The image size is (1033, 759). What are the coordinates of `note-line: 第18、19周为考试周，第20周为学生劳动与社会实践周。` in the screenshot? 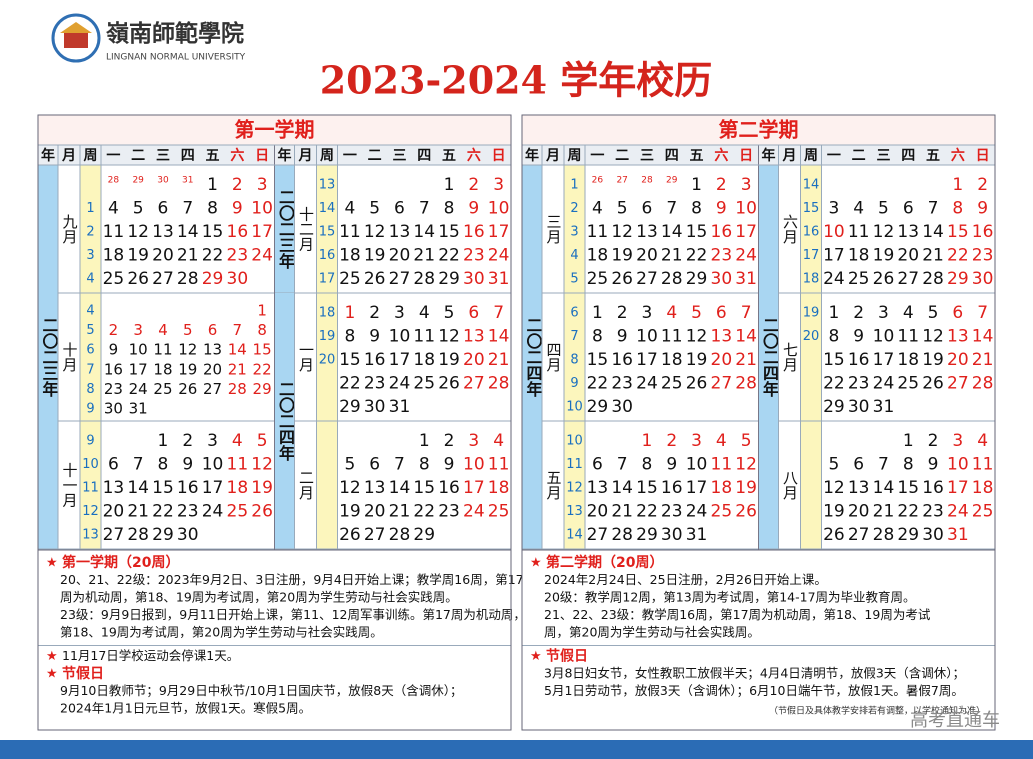 It's located at (221, 632).